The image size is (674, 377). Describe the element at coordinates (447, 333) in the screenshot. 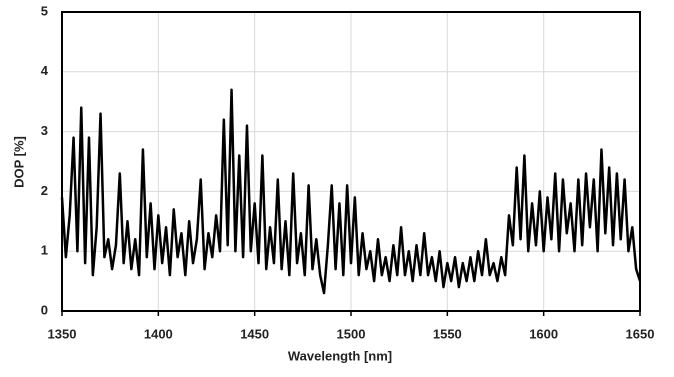

I see `x-tick-label: 1550` at that location.